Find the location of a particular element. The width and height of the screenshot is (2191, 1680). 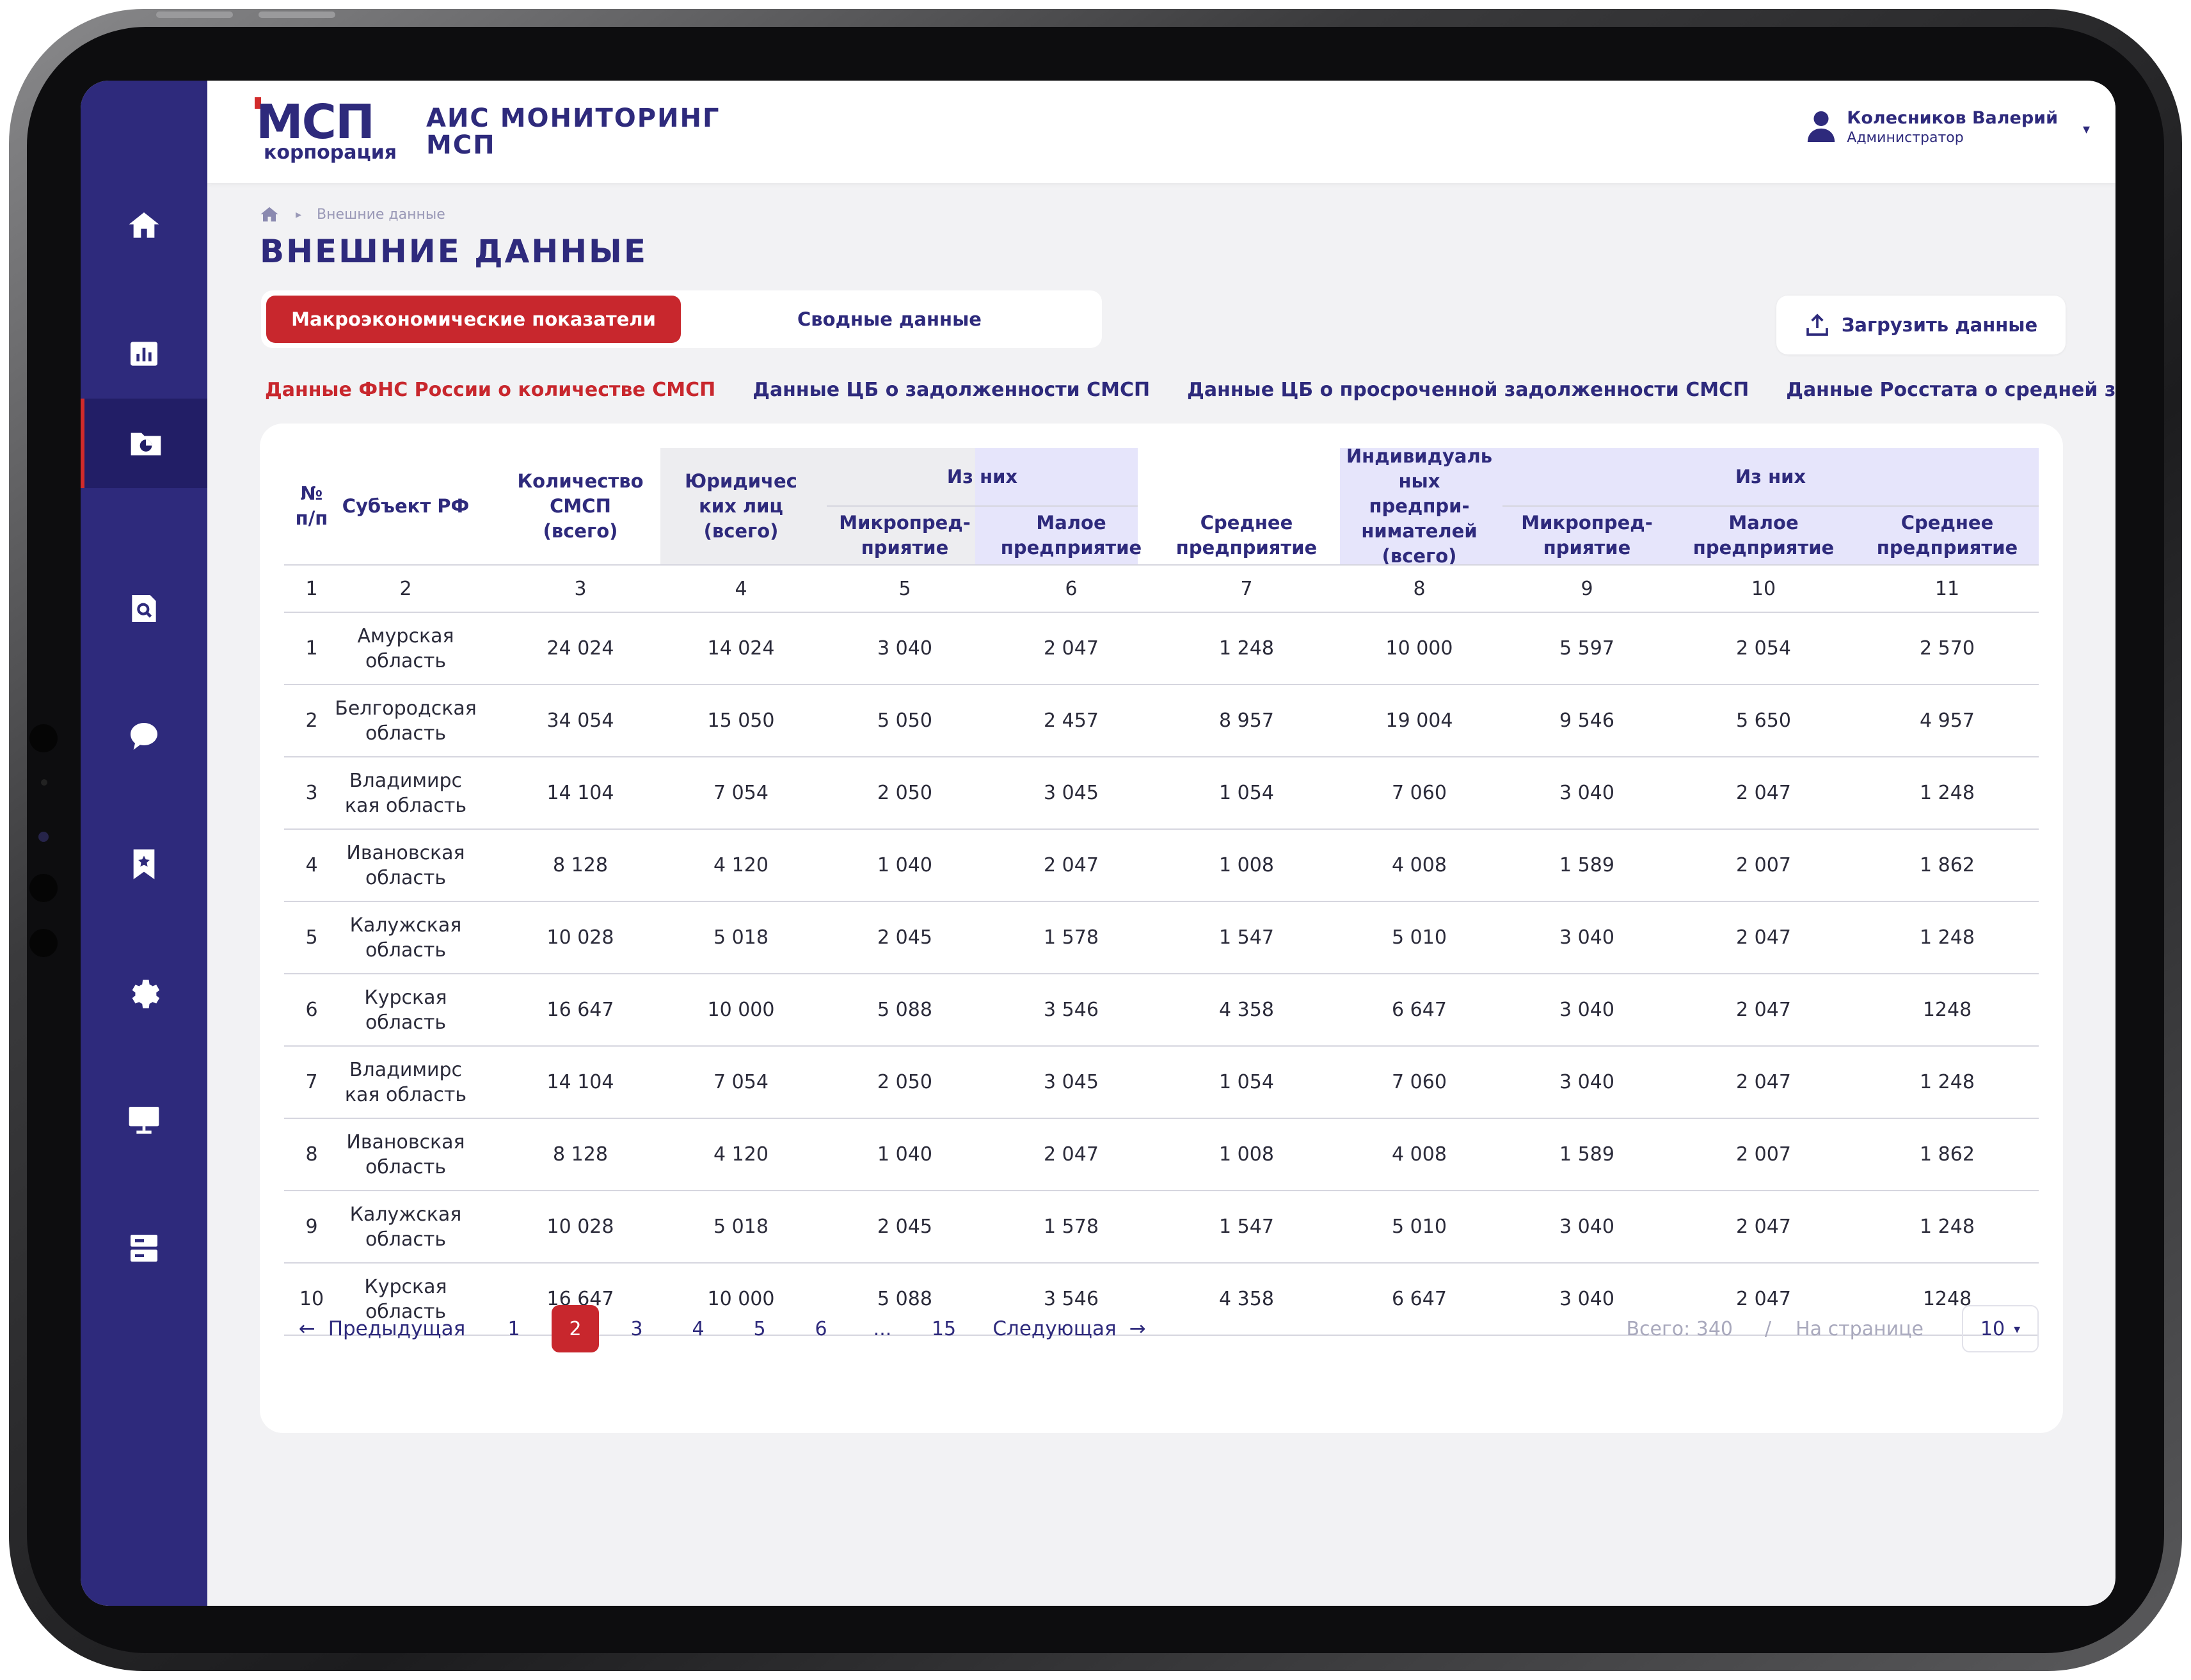

sidebar-item-home is located at coordinates (144, 226).